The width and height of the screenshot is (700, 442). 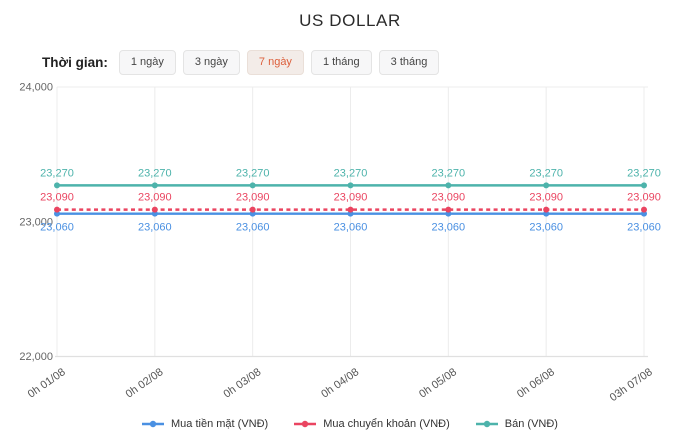 I want to click on legend-item-3: Bán (VNĐ), so click(x=516, y=424).